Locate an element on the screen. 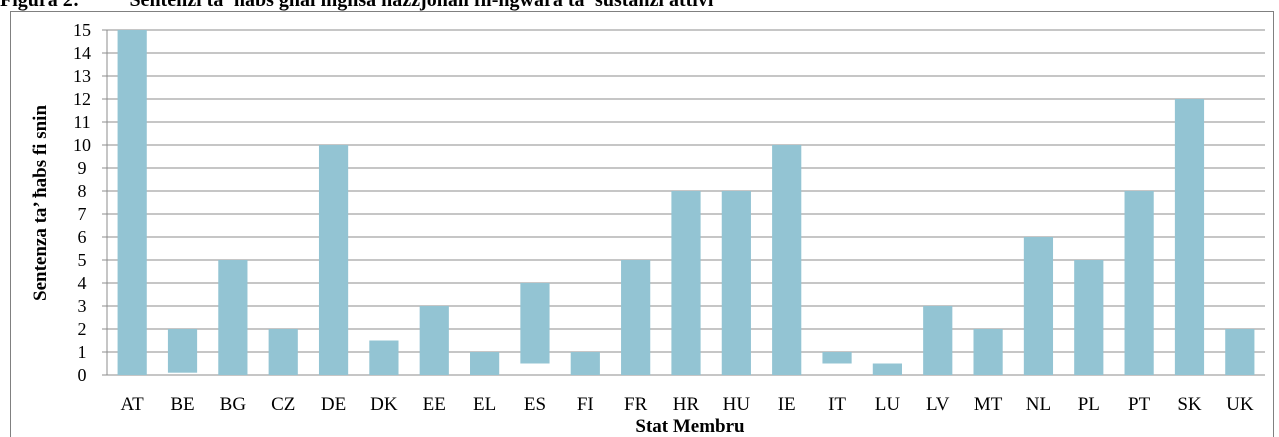 Image resolution: width=1279 pixels, height=437 pixels. x-tick-label: CZ is located at coordinates (283, 404).